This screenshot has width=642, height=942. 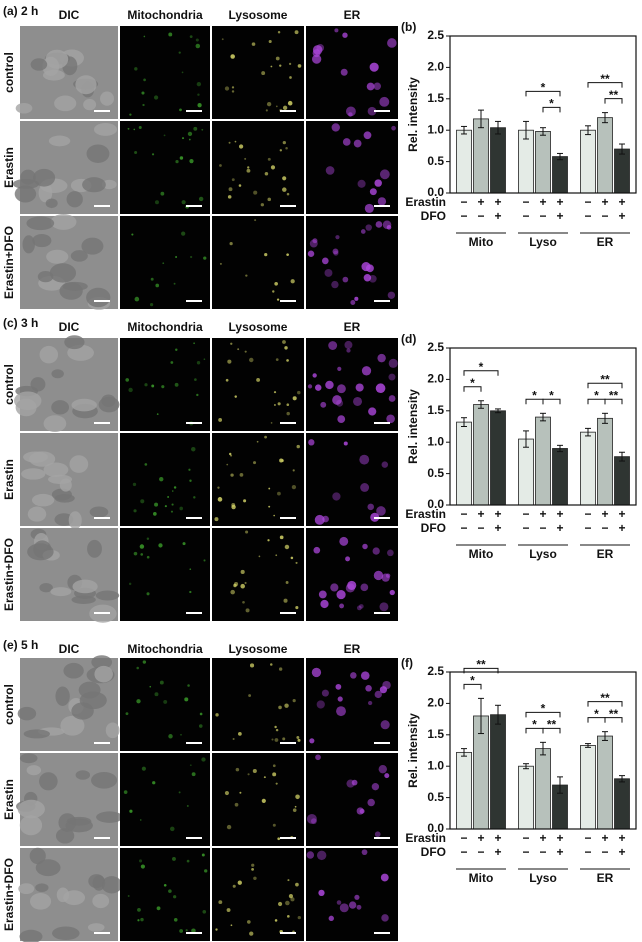 I want to click on column-header: Mitochondria, so click(x=165, y=15).